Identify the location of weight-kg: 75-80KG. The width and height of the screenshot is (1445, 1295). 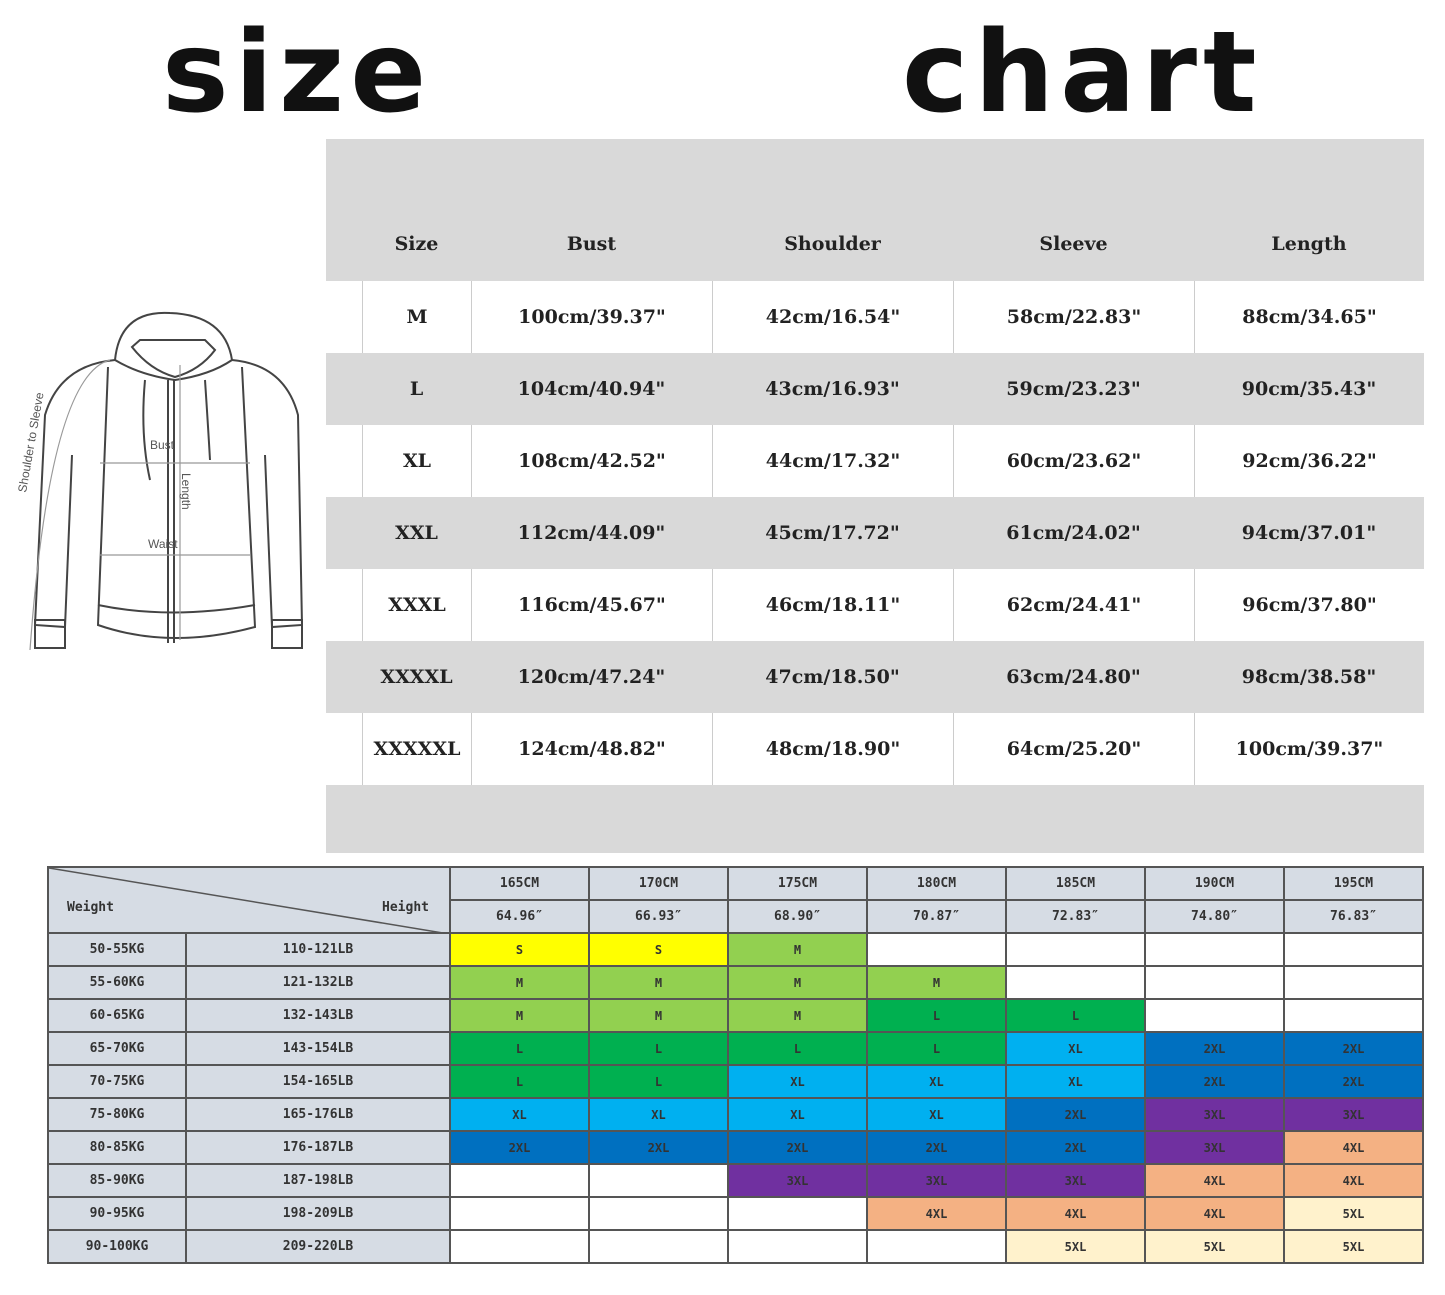
(117, 1114).